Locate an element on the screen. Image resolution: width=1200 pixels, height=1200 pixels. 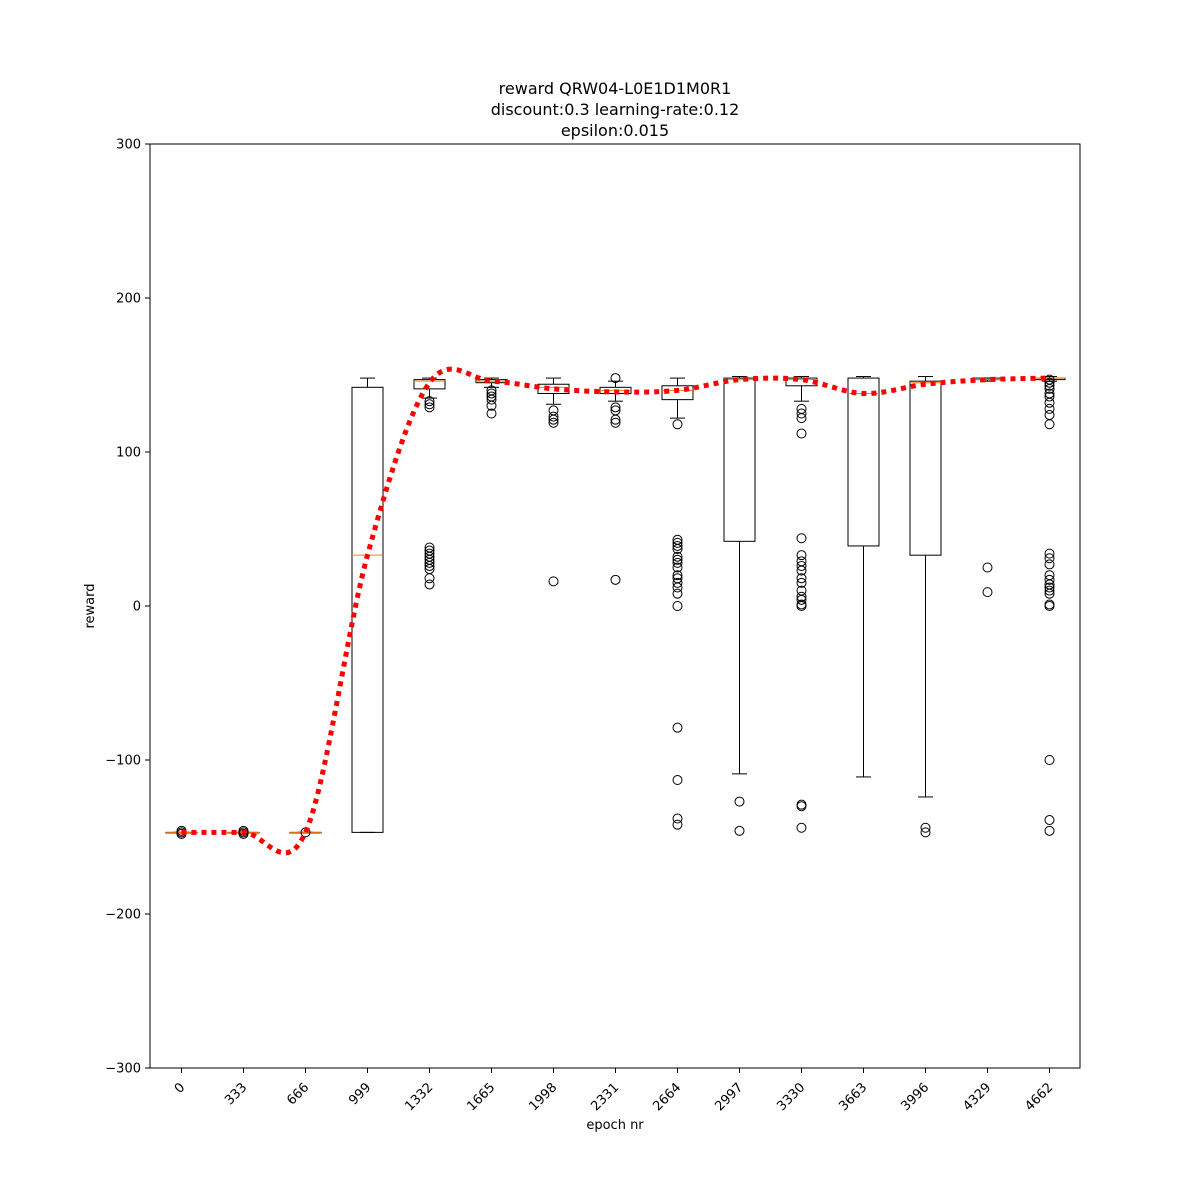
y-tick-label: −300 is located at coordinates (123, 1069).